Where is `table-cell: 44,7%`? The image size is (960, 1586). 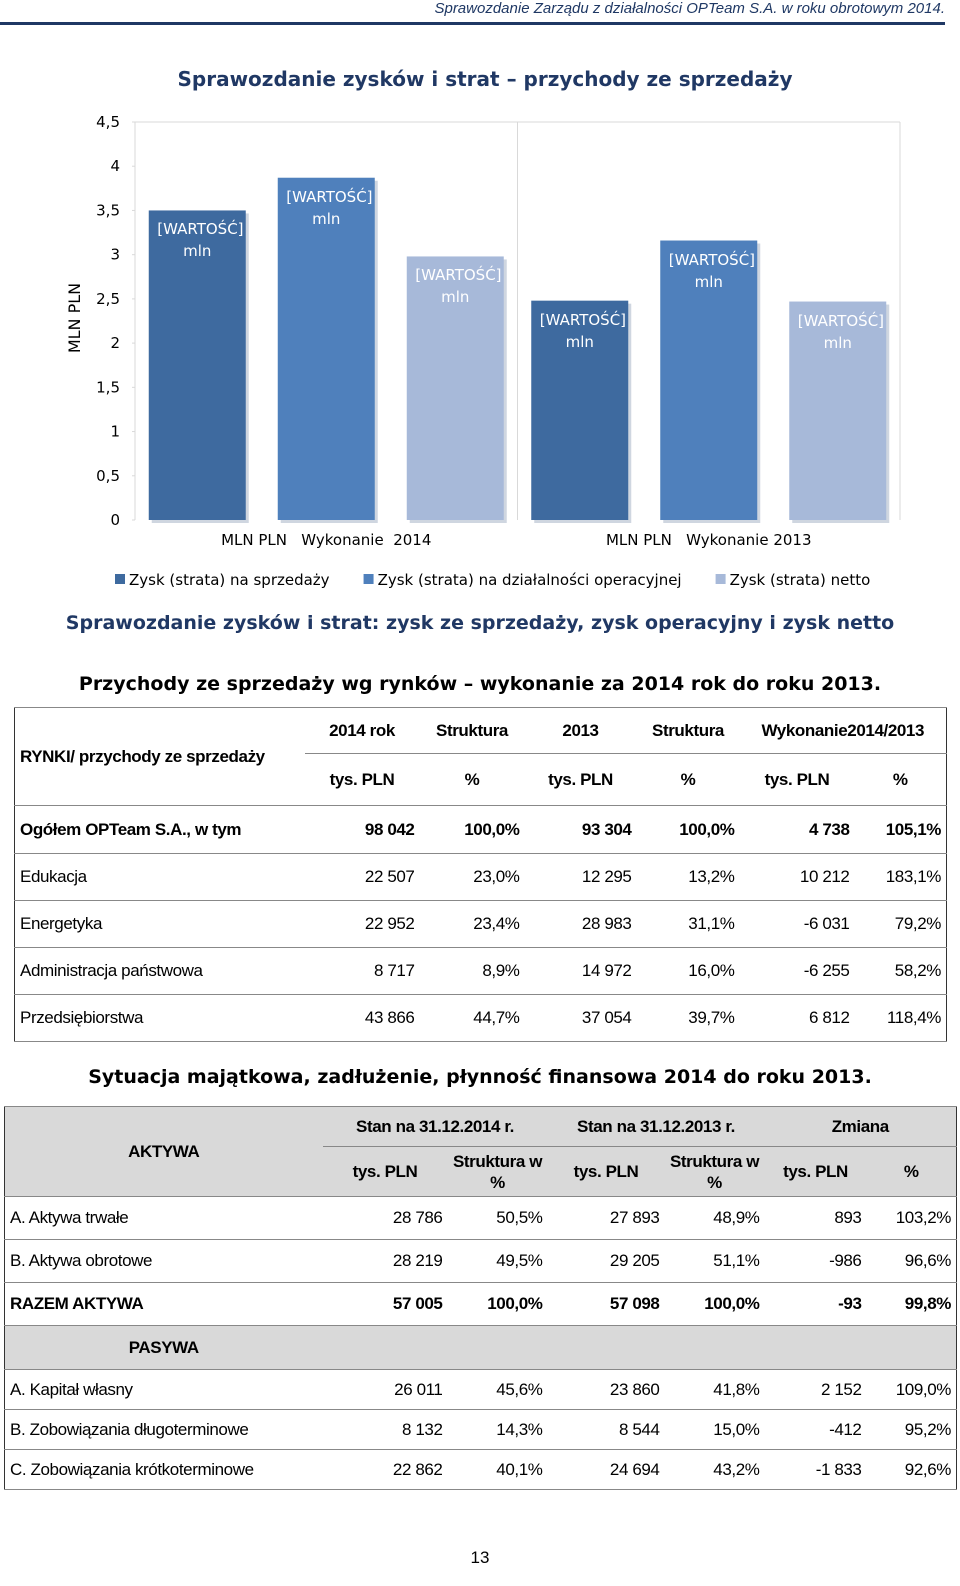
table-cell: 44,7% is located at coordinates (472, 1018).